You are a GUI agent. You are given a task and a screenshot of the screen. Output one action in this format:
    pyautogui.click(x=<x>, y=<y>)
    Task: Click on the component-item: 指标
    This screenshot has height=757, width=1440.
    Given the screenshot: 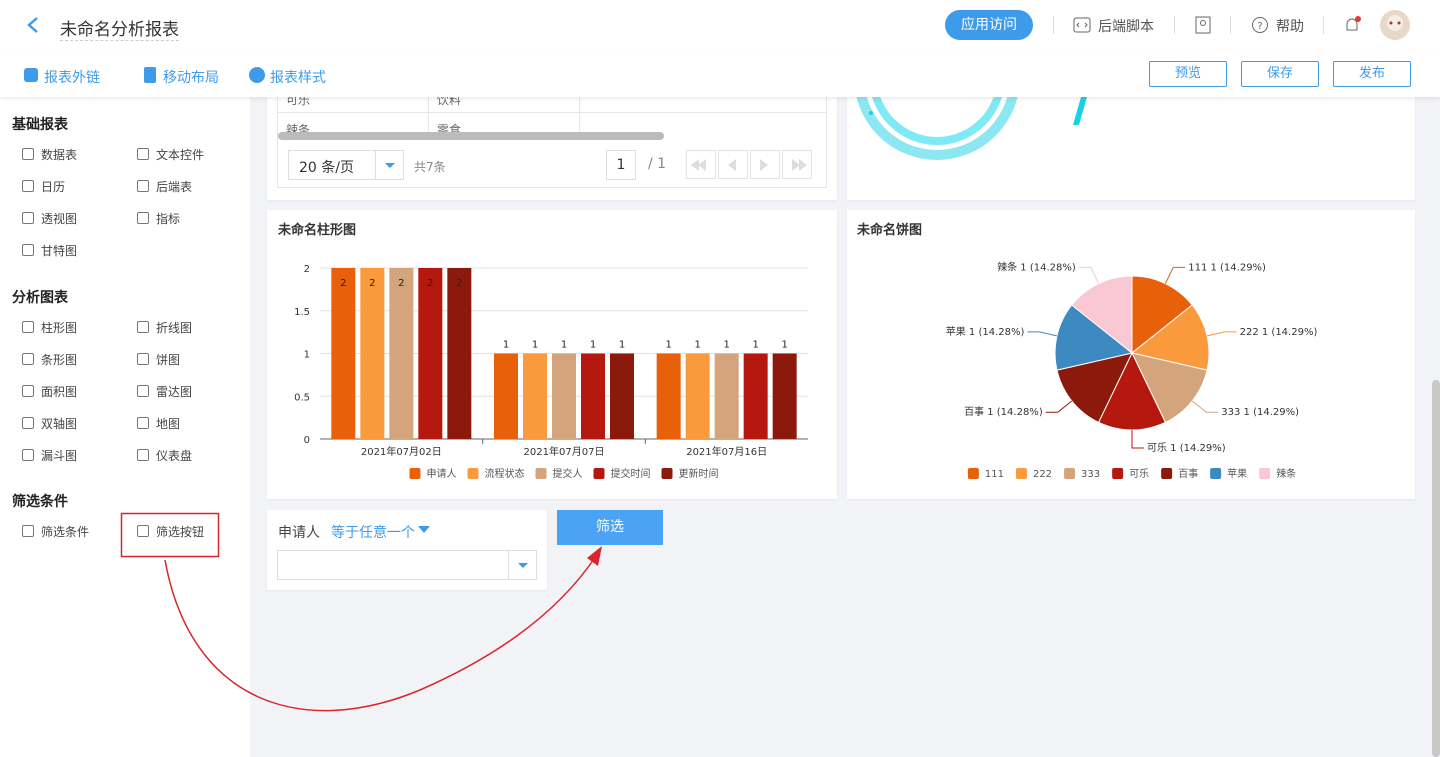 What is the action you would take?
    pyautogui.click(x=168, y=219)
    